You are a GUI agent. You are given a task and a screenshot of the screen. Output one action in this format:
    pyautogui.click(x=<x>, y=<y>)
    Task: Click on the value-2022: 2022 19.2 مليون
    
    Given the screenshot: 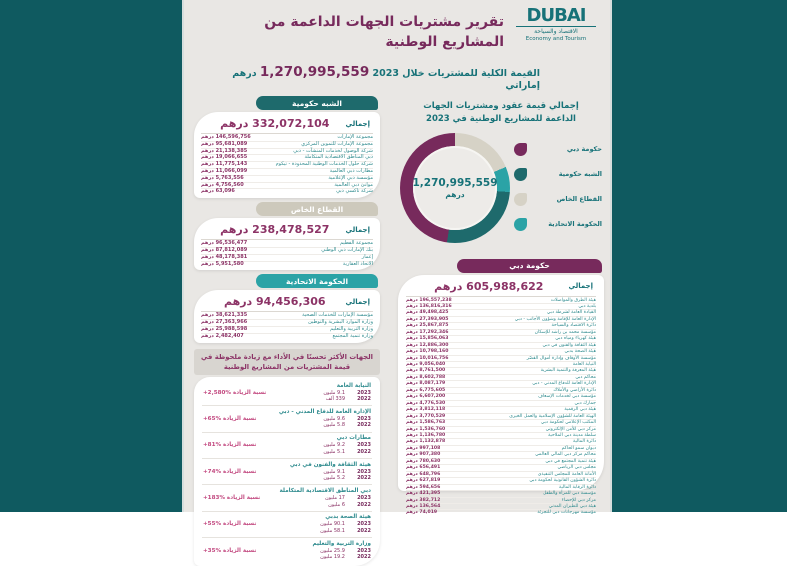 What is the action you would take?
    pyautogui.click(x=342, y=557)
    